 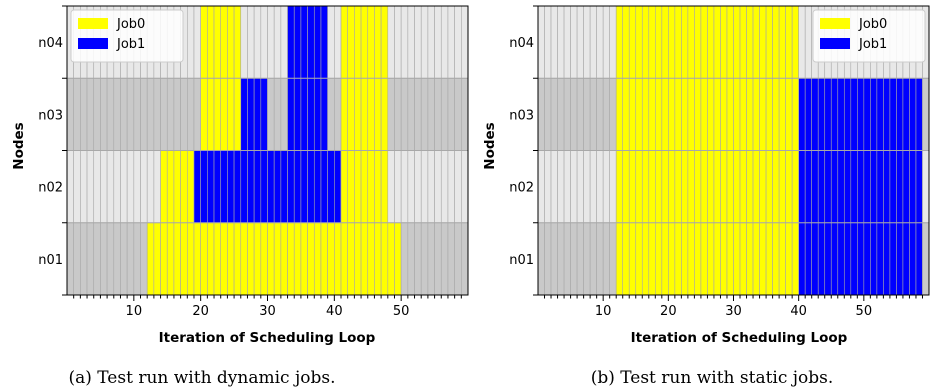 What do you see at coordinates (93, 43) in the screenshot?
I see `legend-swatch-job1` at bounding box center [93, 43].